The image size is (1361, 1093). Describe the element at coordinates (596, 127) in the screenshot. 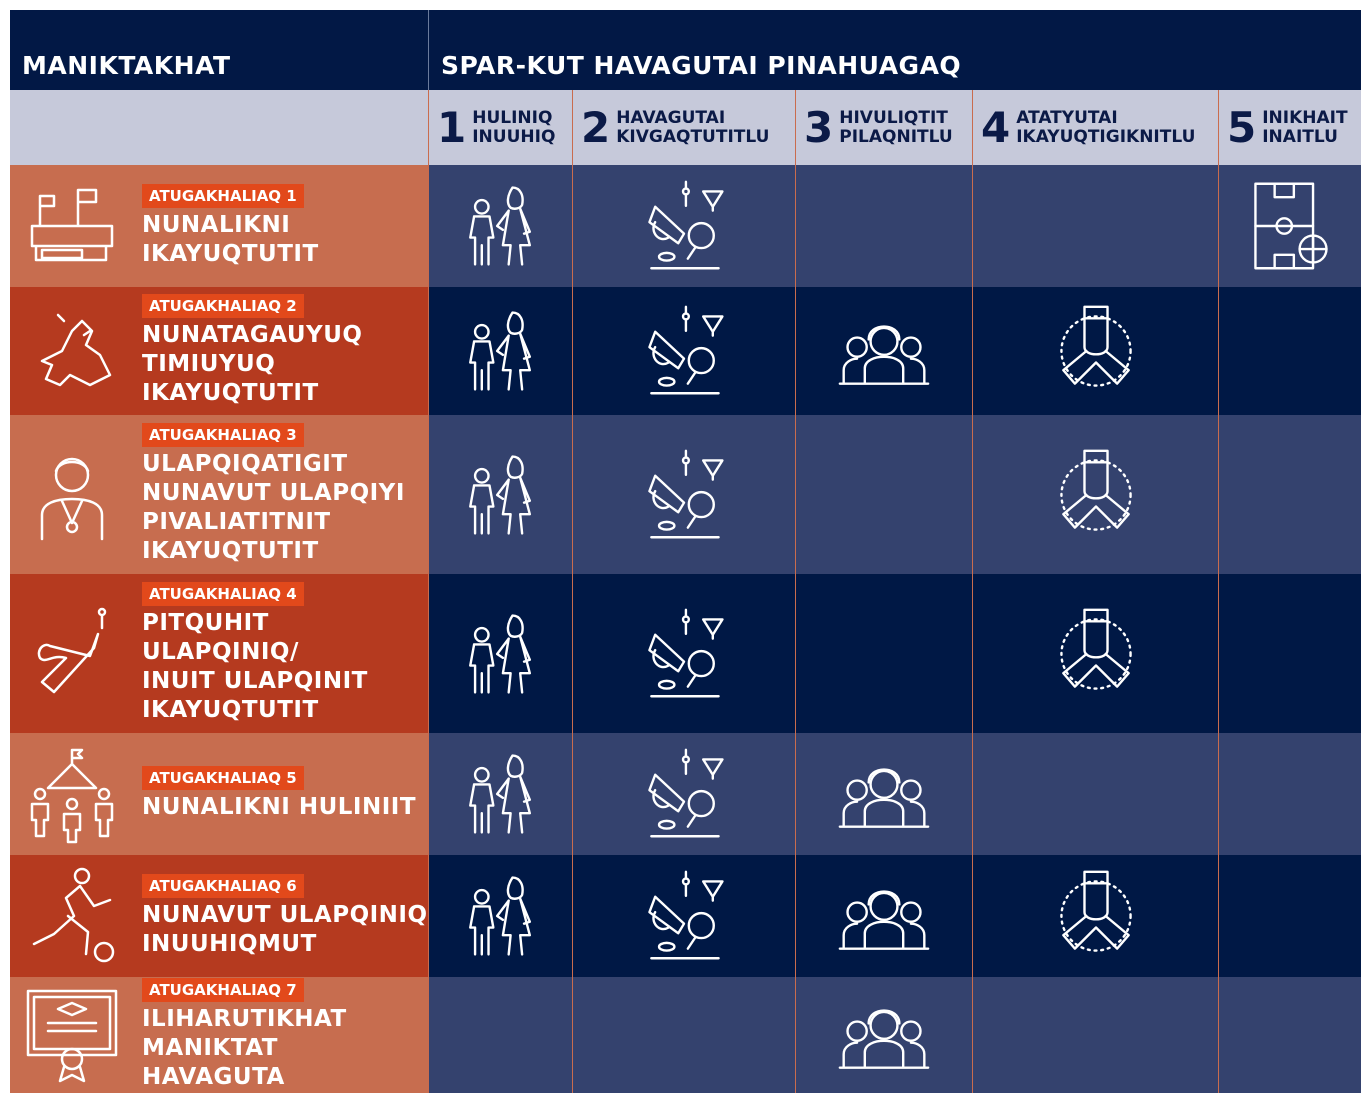

I see `column-number: 2` at that location.